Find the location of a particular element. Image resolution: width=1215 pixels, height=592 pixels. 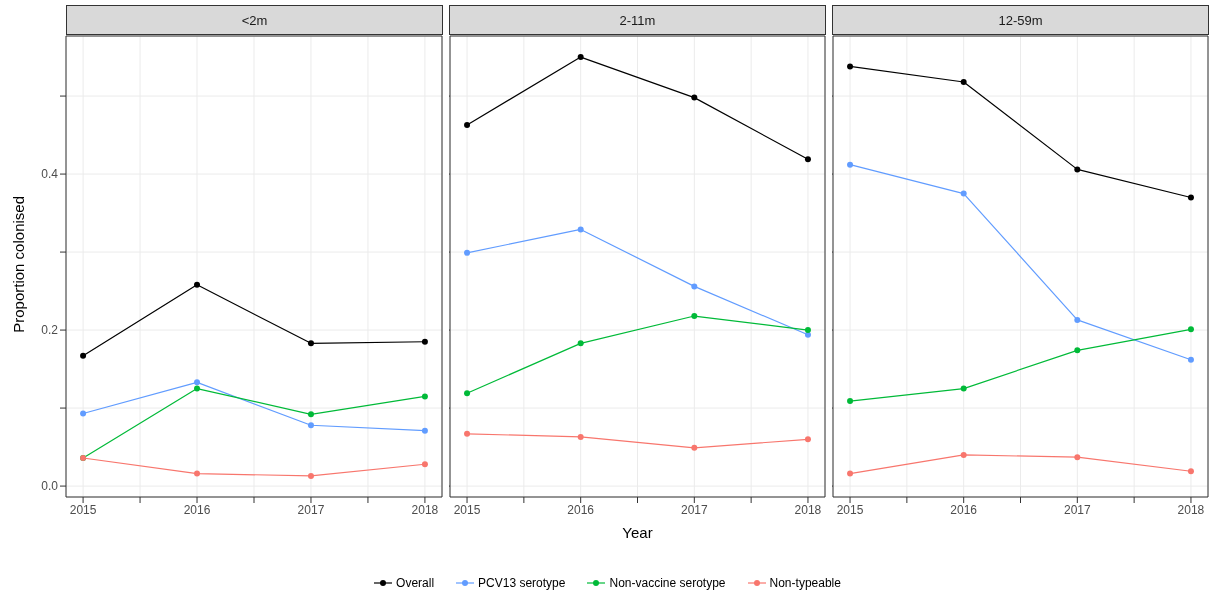

legend-label: Non-vaccine serotype is located at coordinates (667, 583).